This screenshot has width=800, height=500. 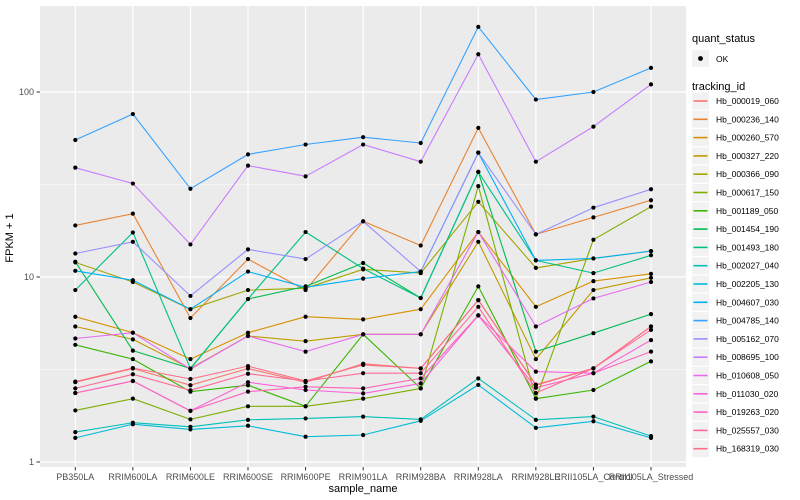 I want to click on legend-label-Hb_011030_020: Hb_011030_020, so click(x=747, y=394).